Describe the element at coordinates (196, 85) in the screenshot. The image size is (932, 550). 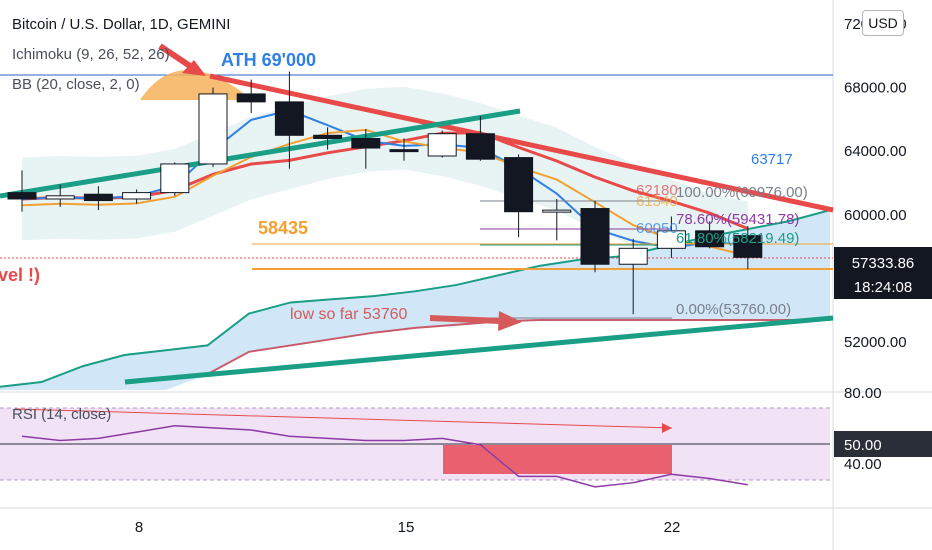
I see `ath-highlight-arc` at that location.